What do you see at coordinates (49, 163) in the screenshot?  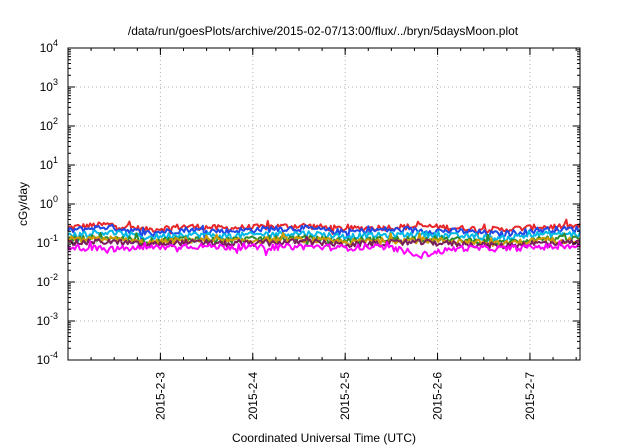 I see `y-tick-label: 10¹` at bounding box center [49, 163].